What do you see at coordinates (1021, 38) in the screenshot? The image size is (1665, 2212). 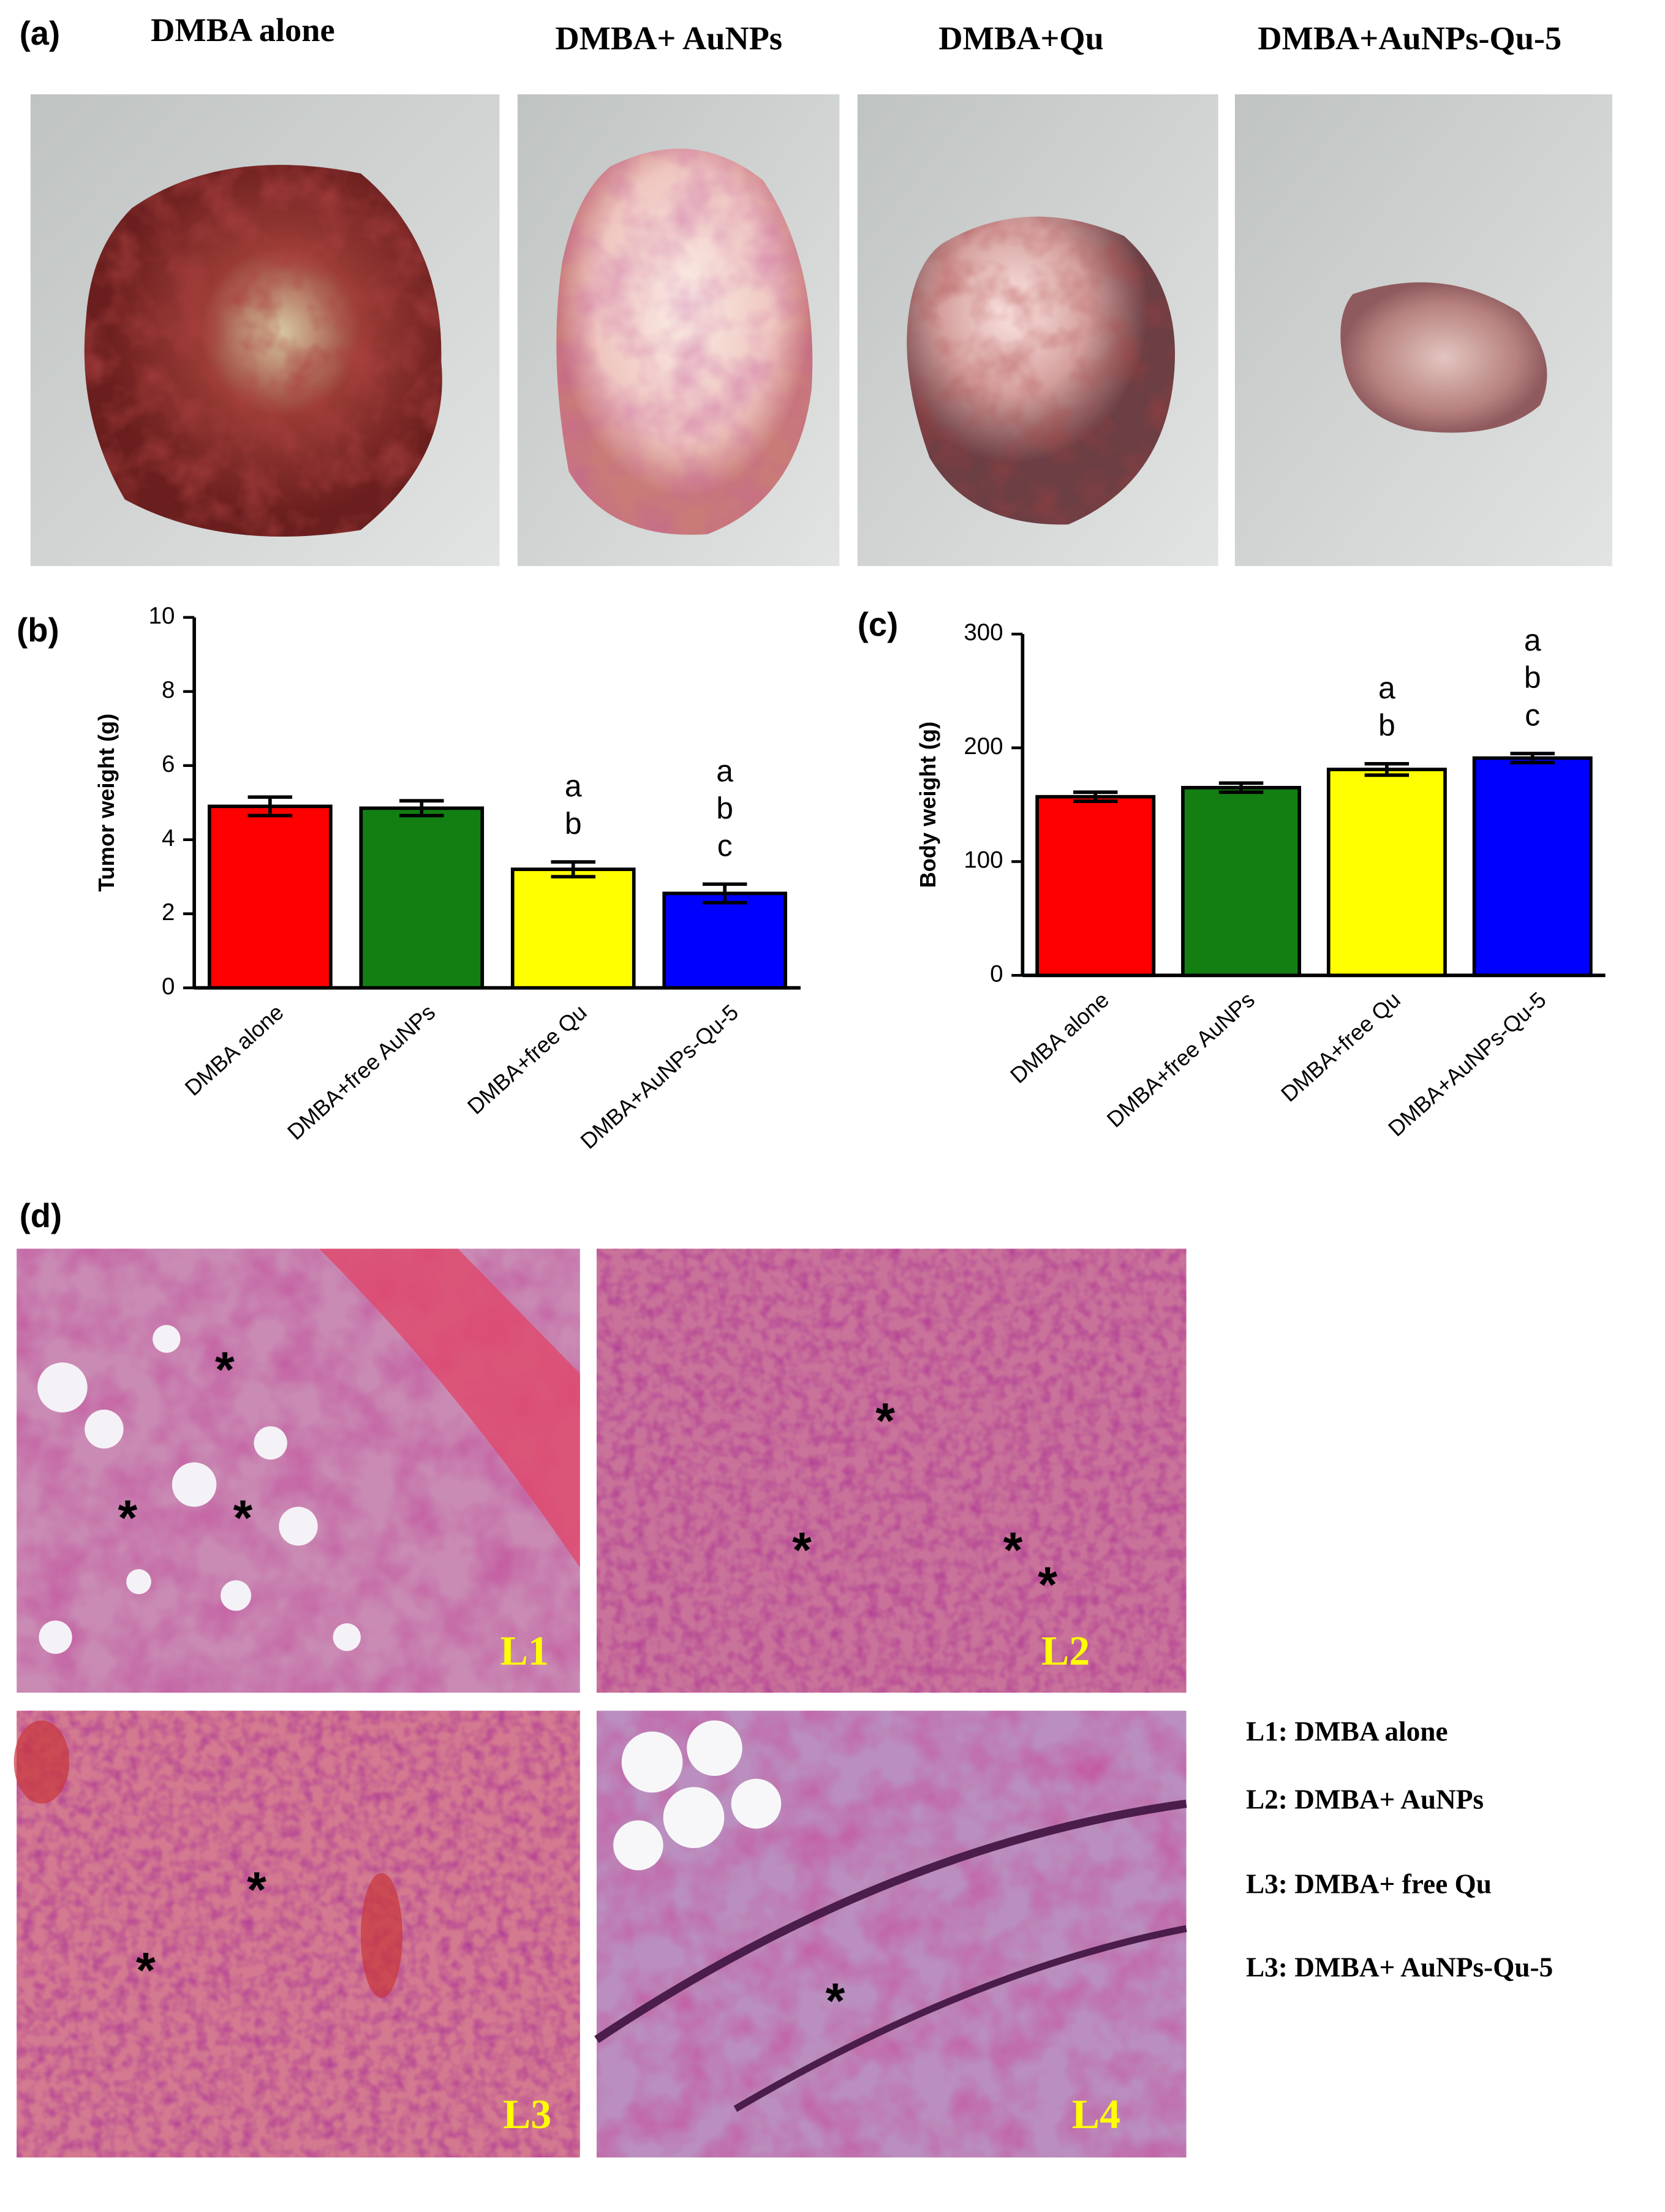 I see `photo-title: DMBA+Qu` at bounding box center [1021, 38].